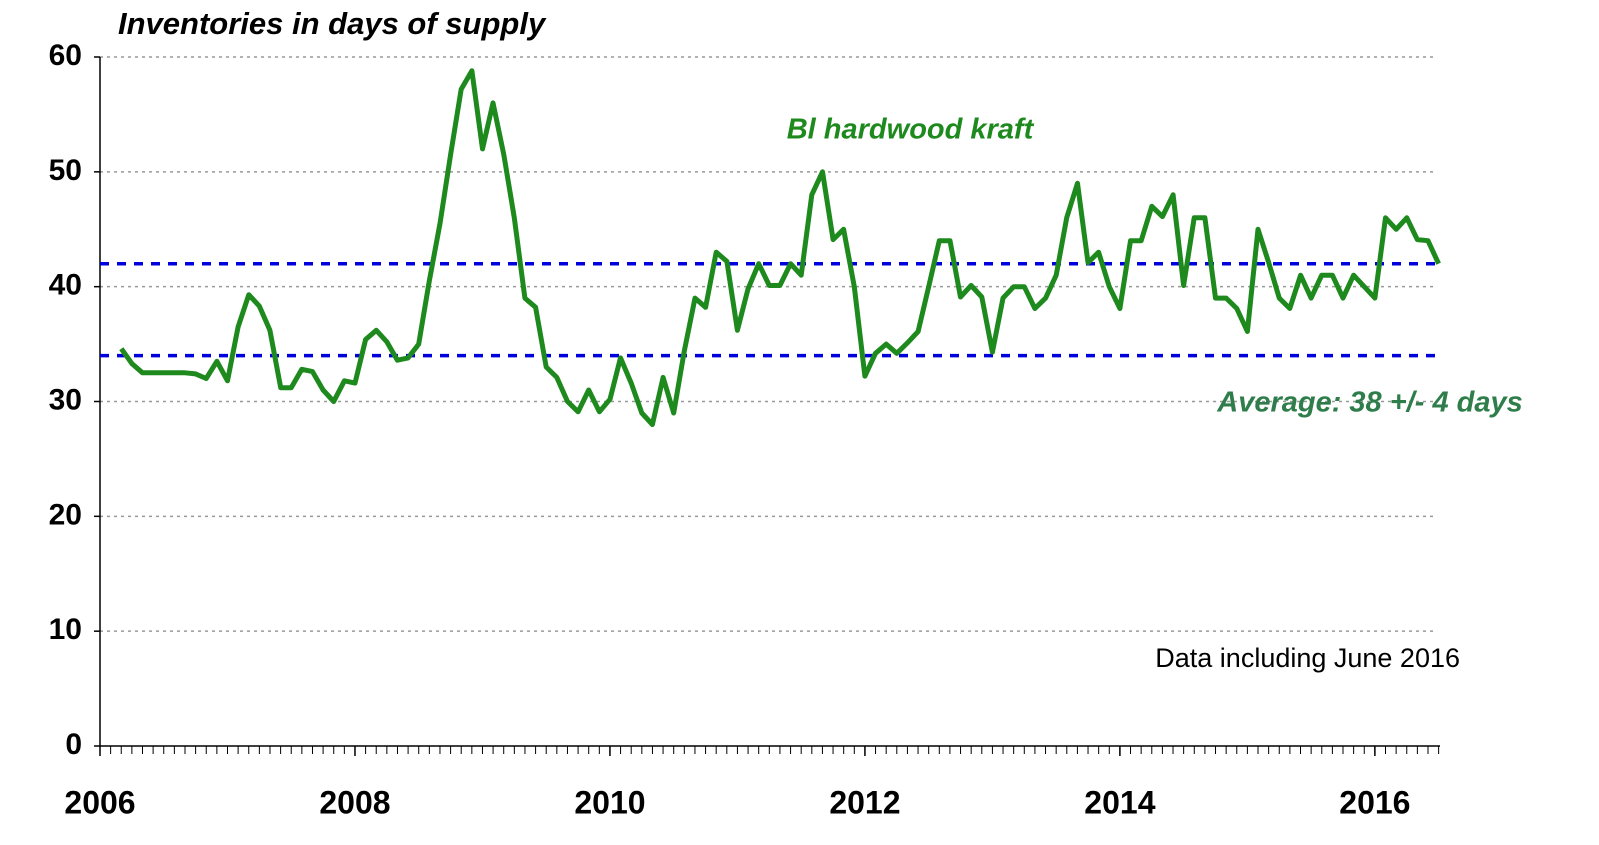 Image resolution: width=1599 pixels, height=845 pixels. I want to click on y-tick-label: 40, so click(65, 285).